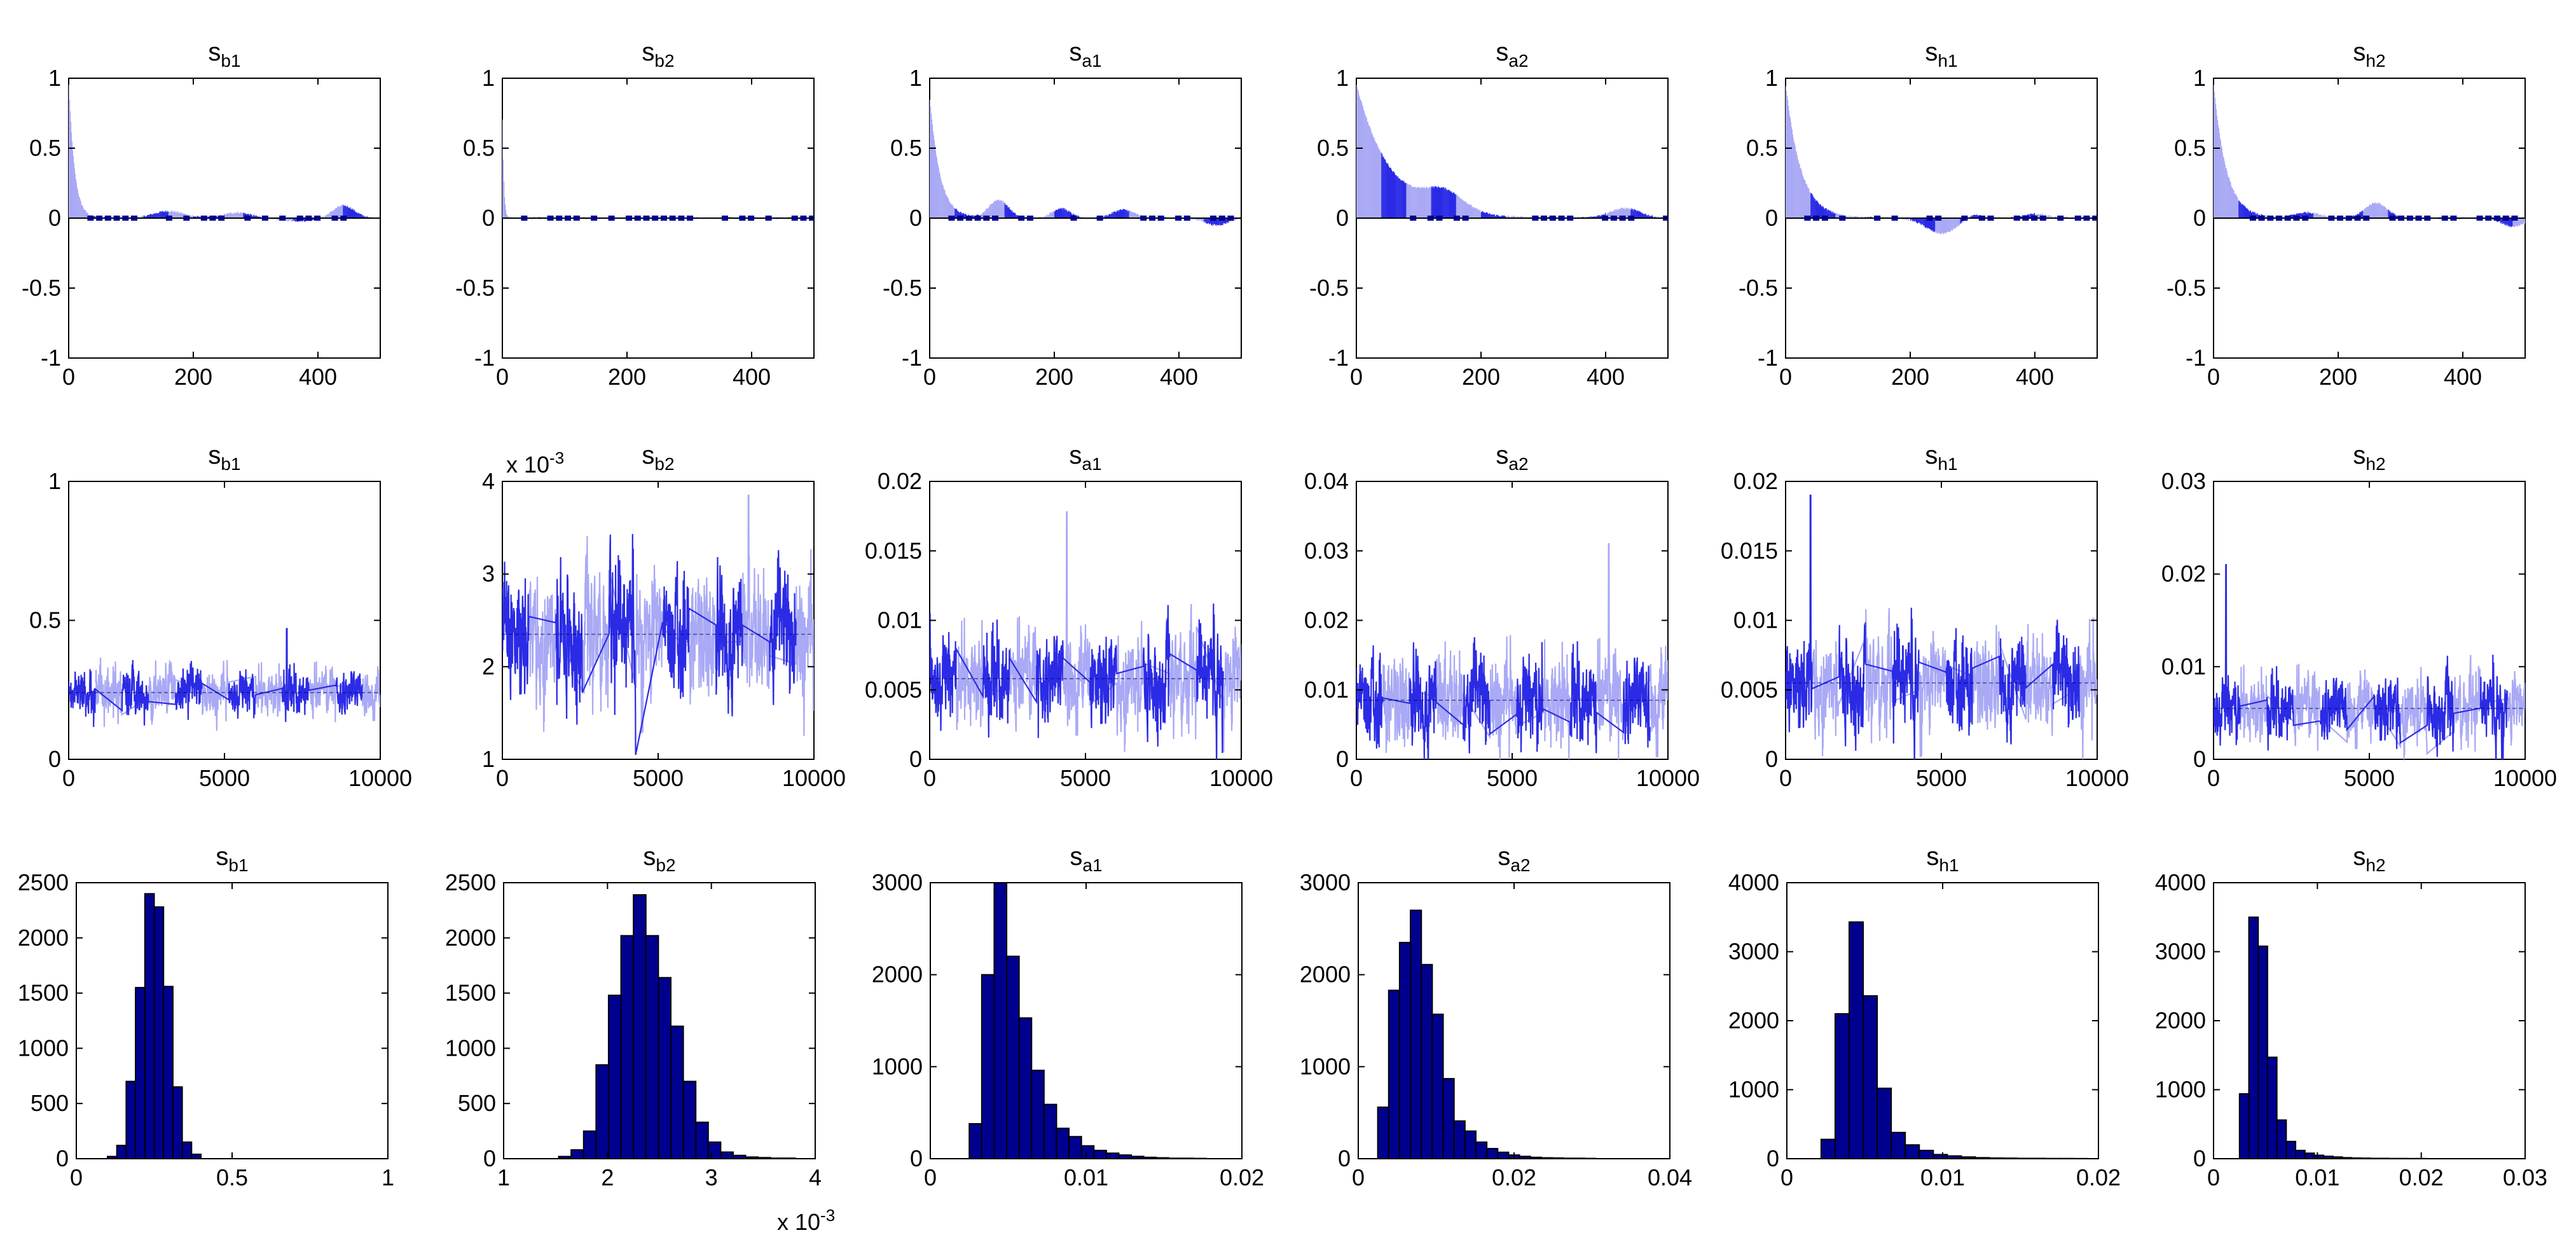 This screenshot has width=2576, height=1242. Describe the element at coordinates (1496, 1017) in the screenshot. I see `panel-hist-sa2: 0 0.02 0.04 0 1000 2000 3000 sa2` at that location.